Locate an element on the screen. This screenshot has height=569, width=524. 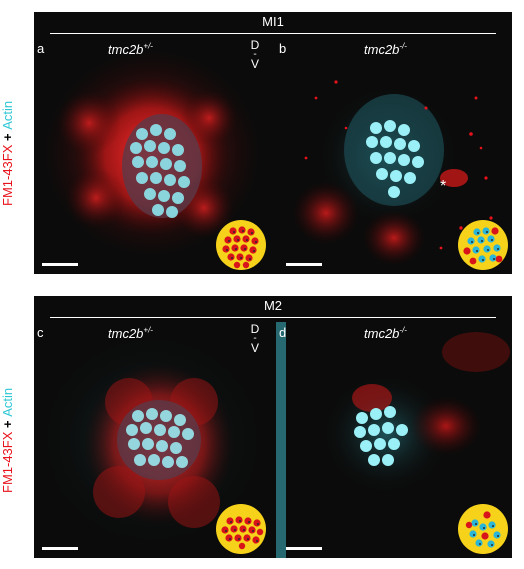
panel-letter: d is located at coordinates (283, 332).